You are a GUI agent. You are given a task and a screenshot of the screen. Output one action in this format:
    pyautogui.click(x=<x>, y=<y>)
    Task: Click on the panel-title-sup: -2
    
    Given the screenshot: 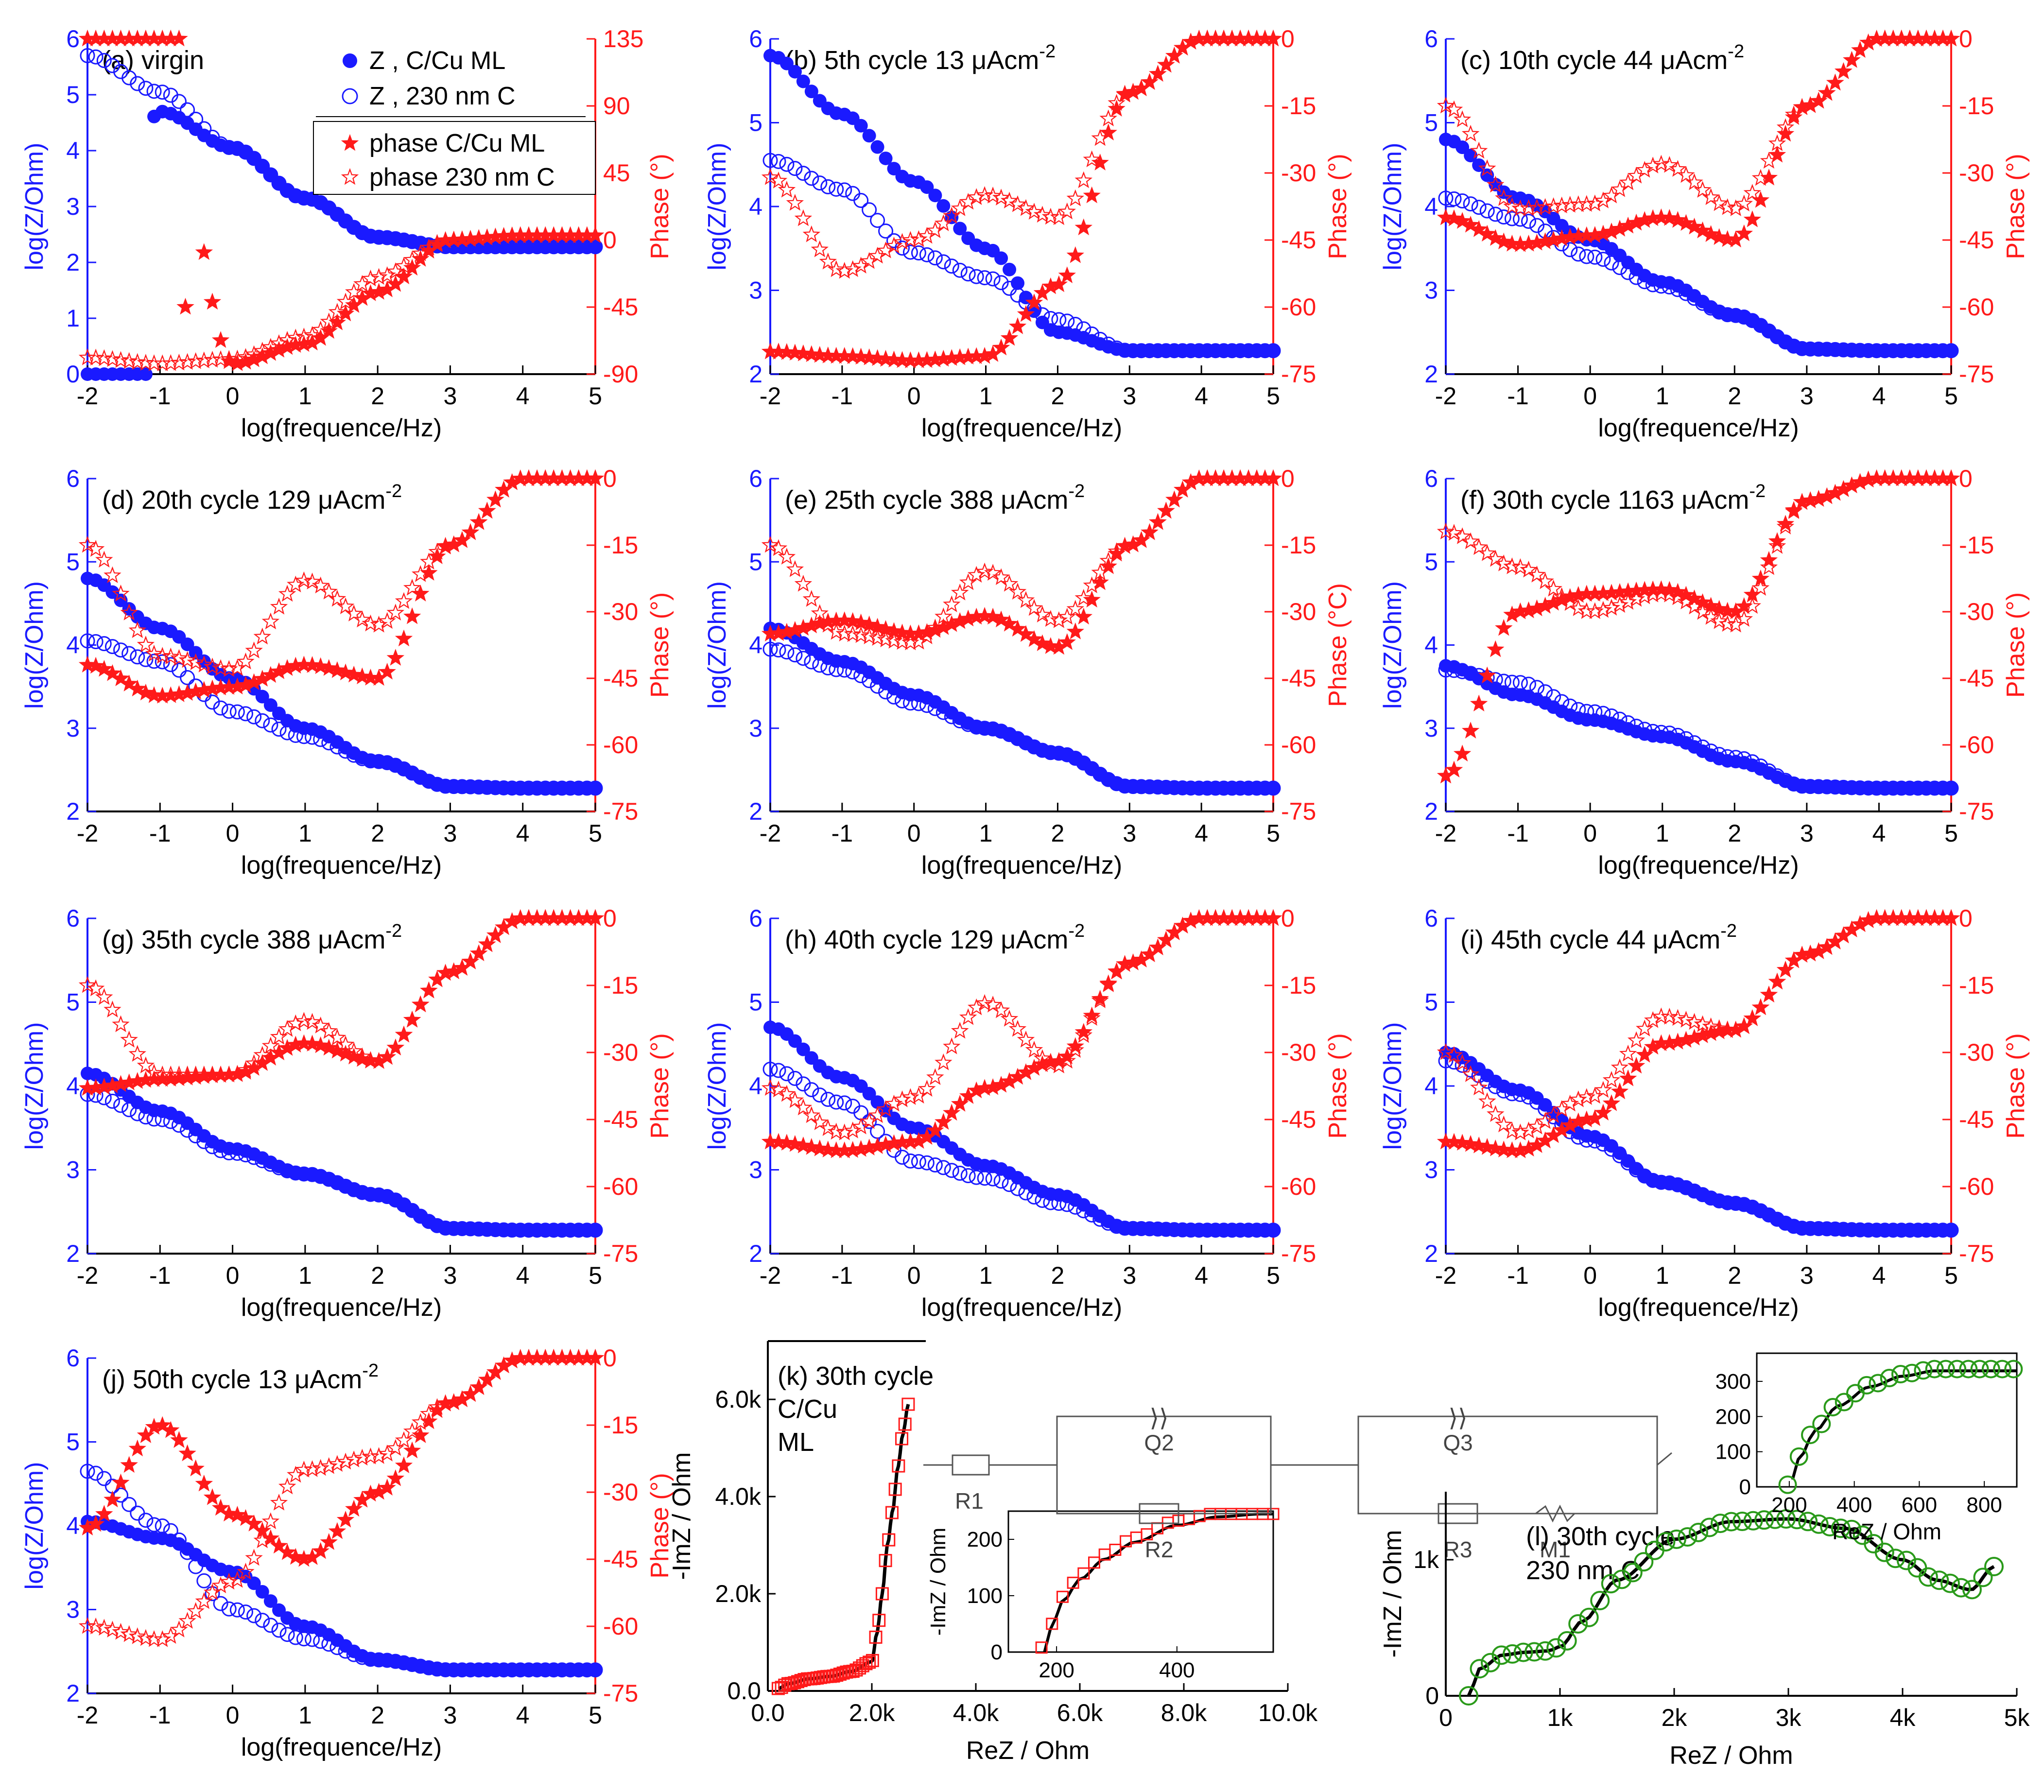 What is the action you would take?
    pyautogui.click(x=1736, y=51)
    